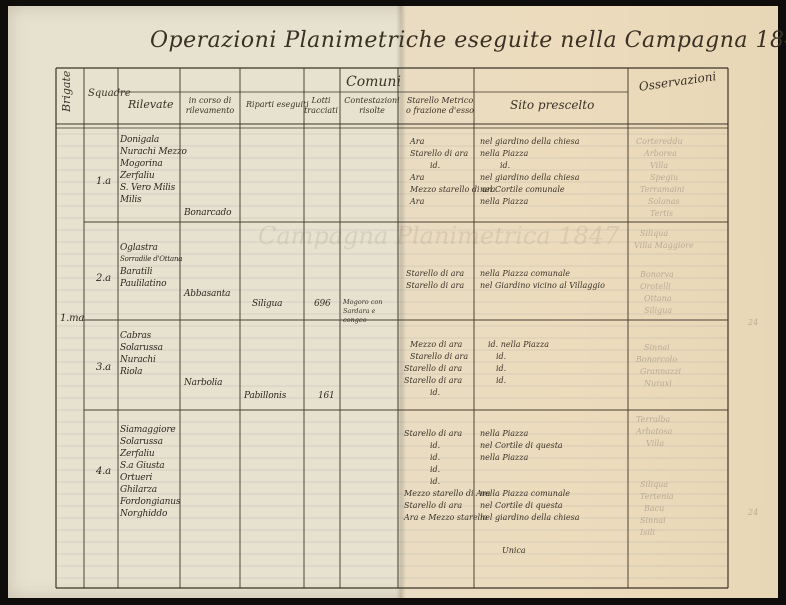 The height and width of the screenshot is (605, 786). Describe the element at coordinates (664, 177) in the screenshot. I see `osservazioni-faint: Spegiu` at that location.